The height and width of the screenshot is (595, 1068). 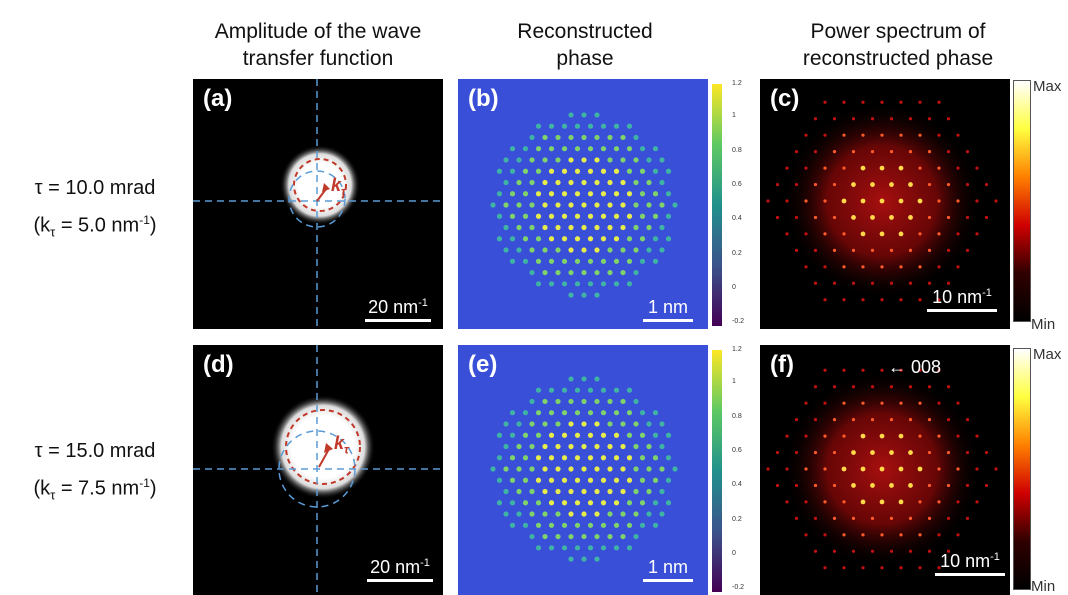 I want to click on panel-tag: (d), so click(x=218, y=364).